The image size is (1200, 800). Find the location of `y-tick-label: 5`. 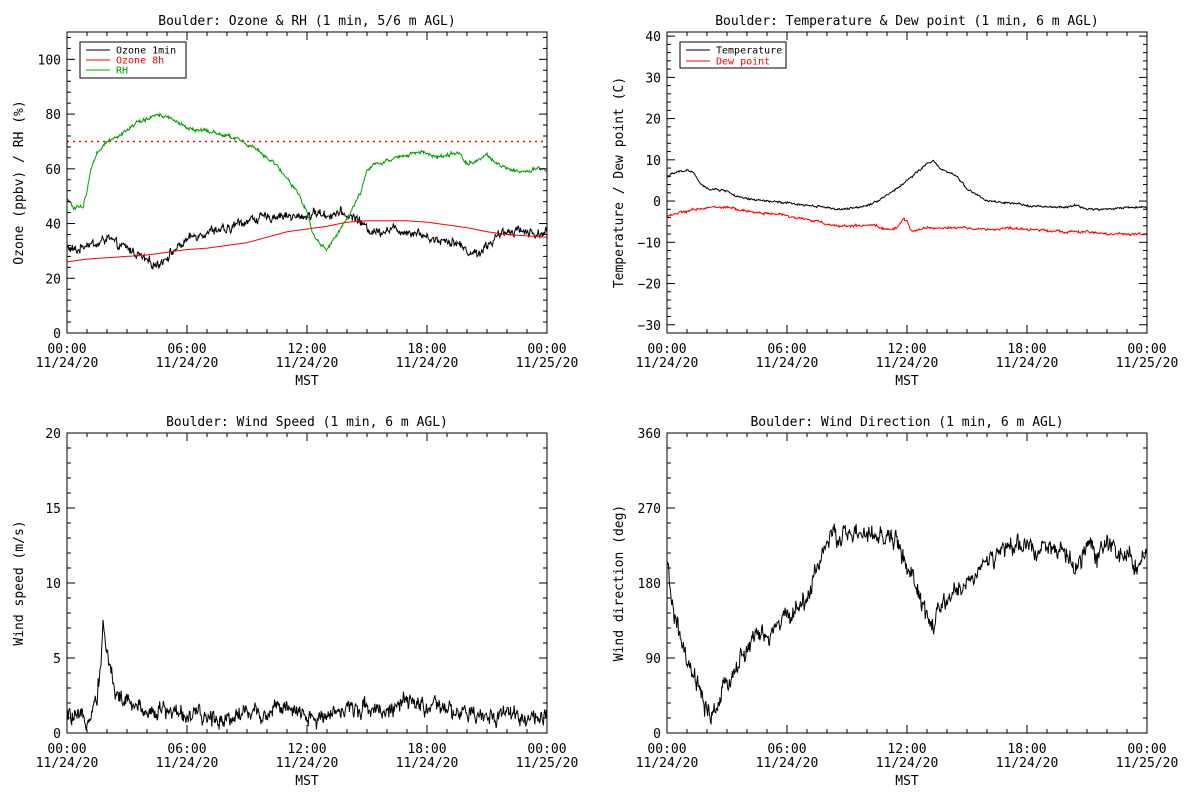

y-tick-label: 5 is located at coordinates (57, 659).